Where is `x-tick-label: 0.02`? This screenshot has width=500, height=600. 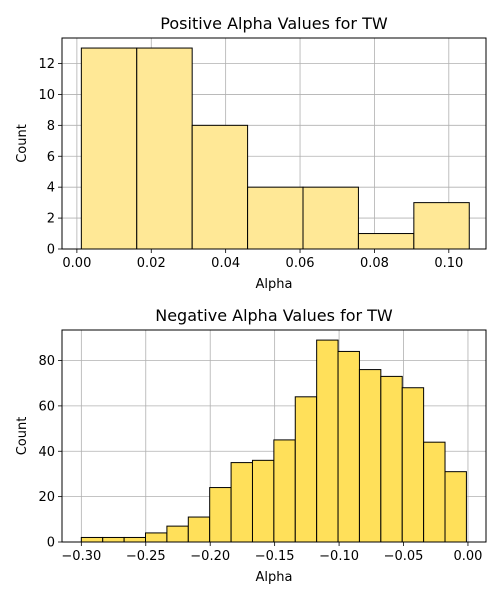
x-tick-label: 0.02 is located at coordinates (151, 263).